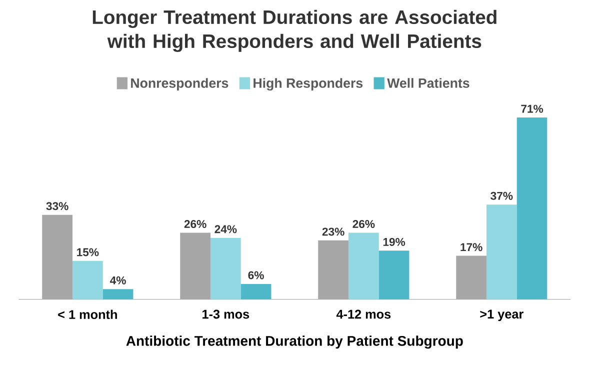  Describe the element at coordinates (502, 316) in the screenshot. I see `x-tick-label: >1 year` at that location.